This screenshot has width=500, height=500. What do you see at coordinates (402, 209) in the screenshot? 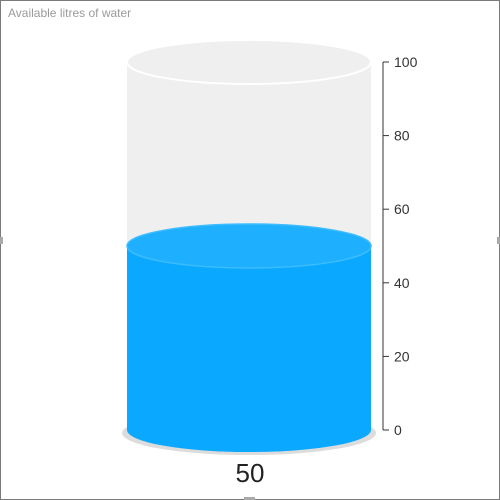
I see `axis-tick-label: 60` at bounding box center [402, 209].